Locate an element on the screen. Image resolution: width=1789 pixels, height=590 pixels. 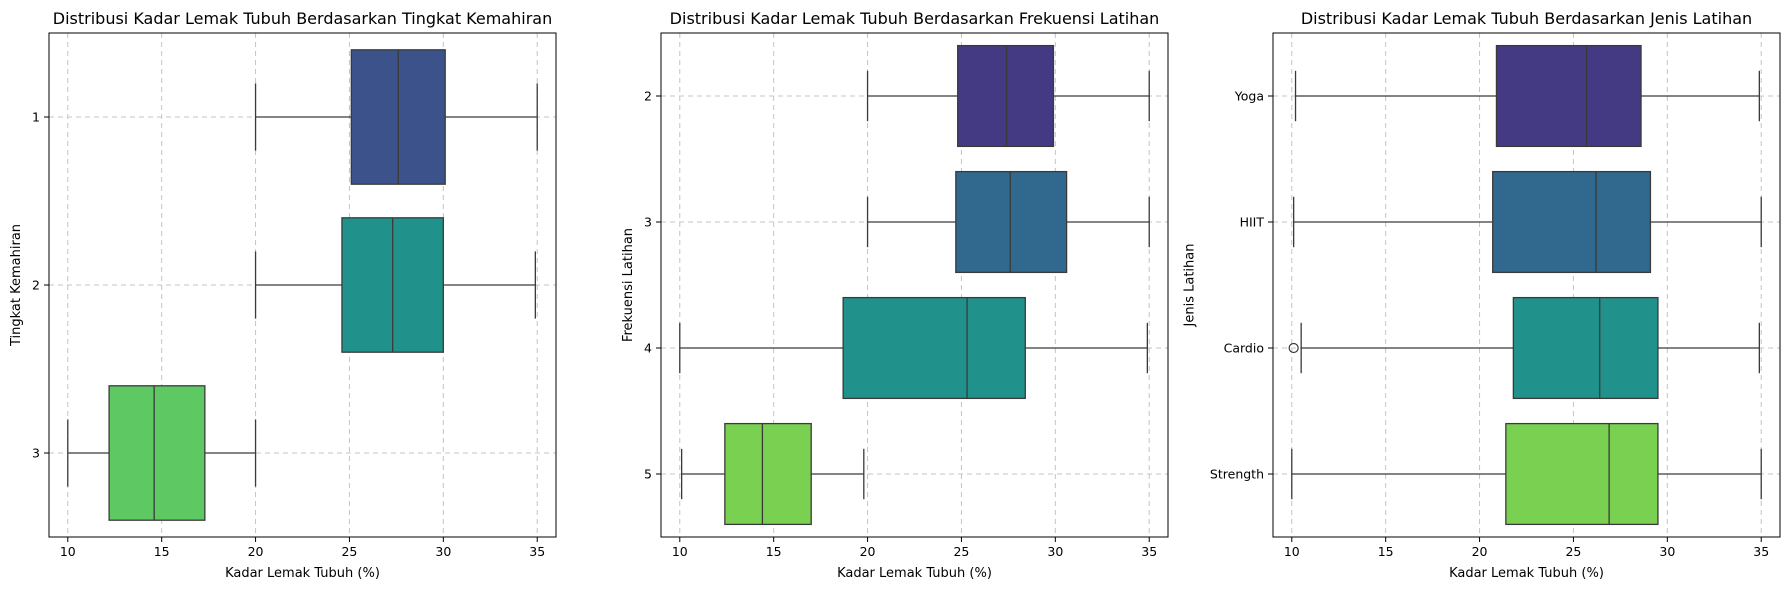
box-HIIT is located at coordinates (1527, 222).